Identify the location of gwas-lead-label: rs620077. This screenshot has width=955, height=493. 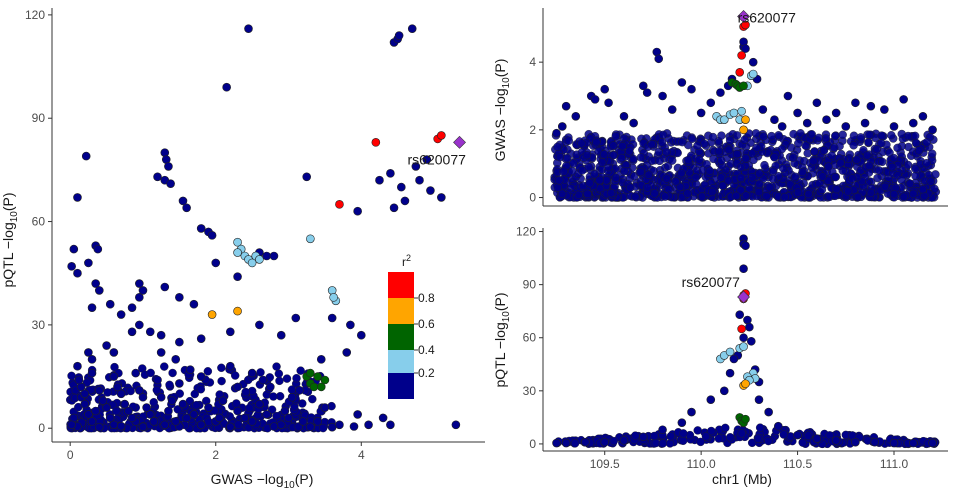
(767, 17).